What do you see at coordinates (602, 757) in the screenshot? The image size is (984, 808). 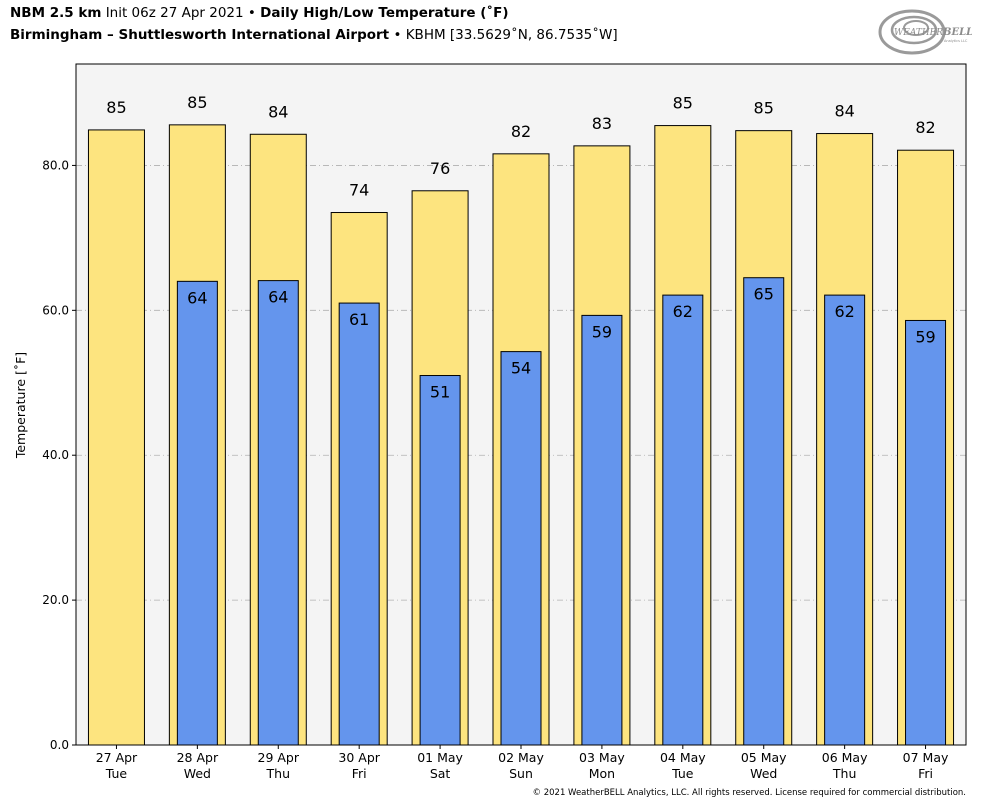 I see `x-tick-label-date: 03 May` at bounding box center [602, 757].